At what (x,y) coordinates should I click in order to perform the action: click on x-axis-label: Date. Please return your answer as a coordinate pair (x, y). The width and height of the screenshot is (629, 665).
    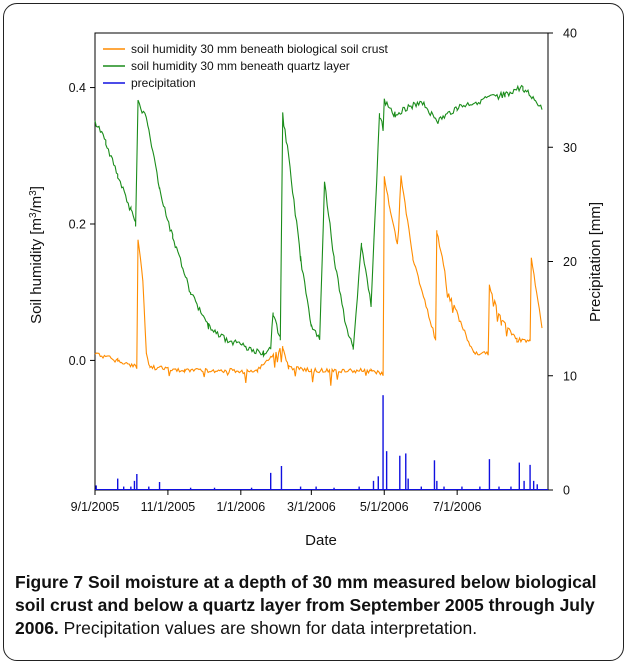
    Looking at the image, I should click on (321, 540).